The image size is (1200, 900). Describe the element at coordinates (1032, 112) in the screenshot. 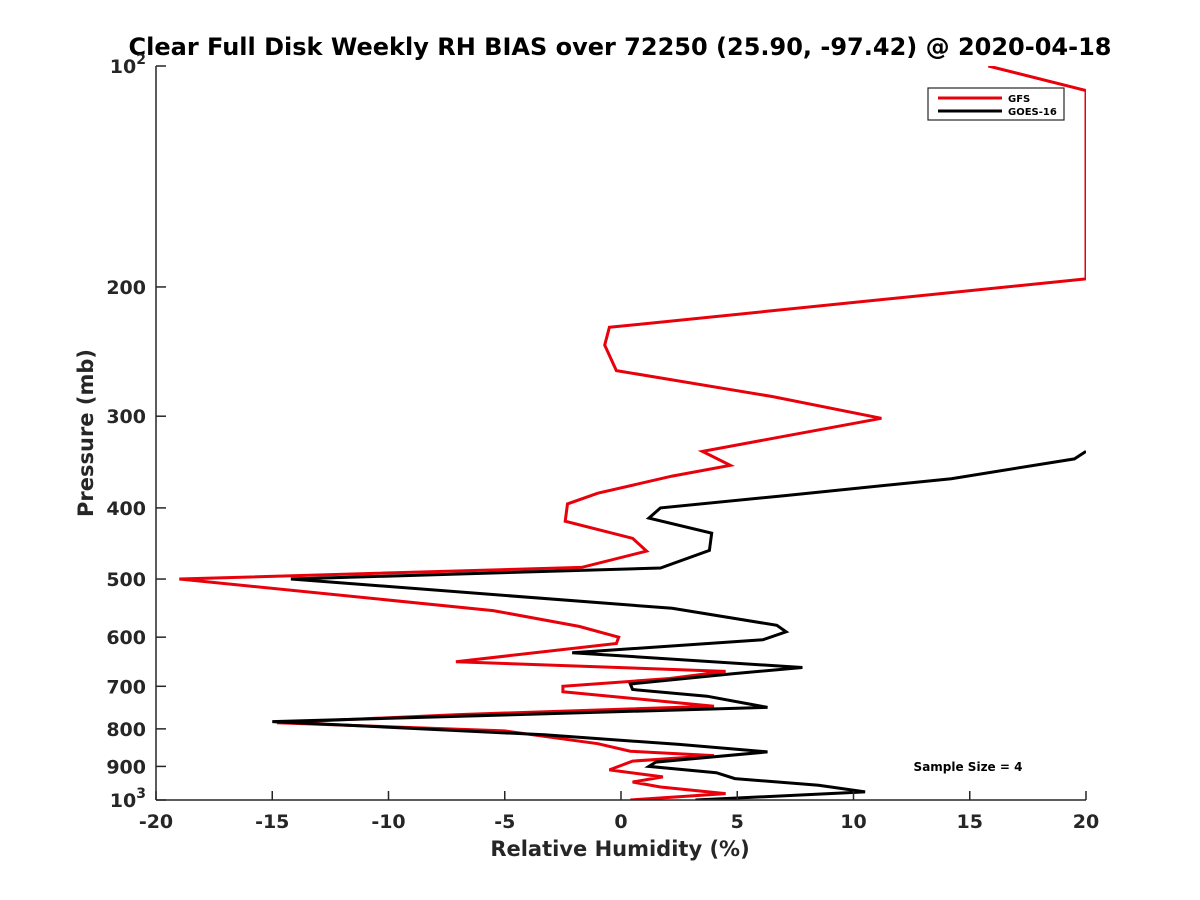

I see `legend-label-goes-16: GOES-16` at that location.